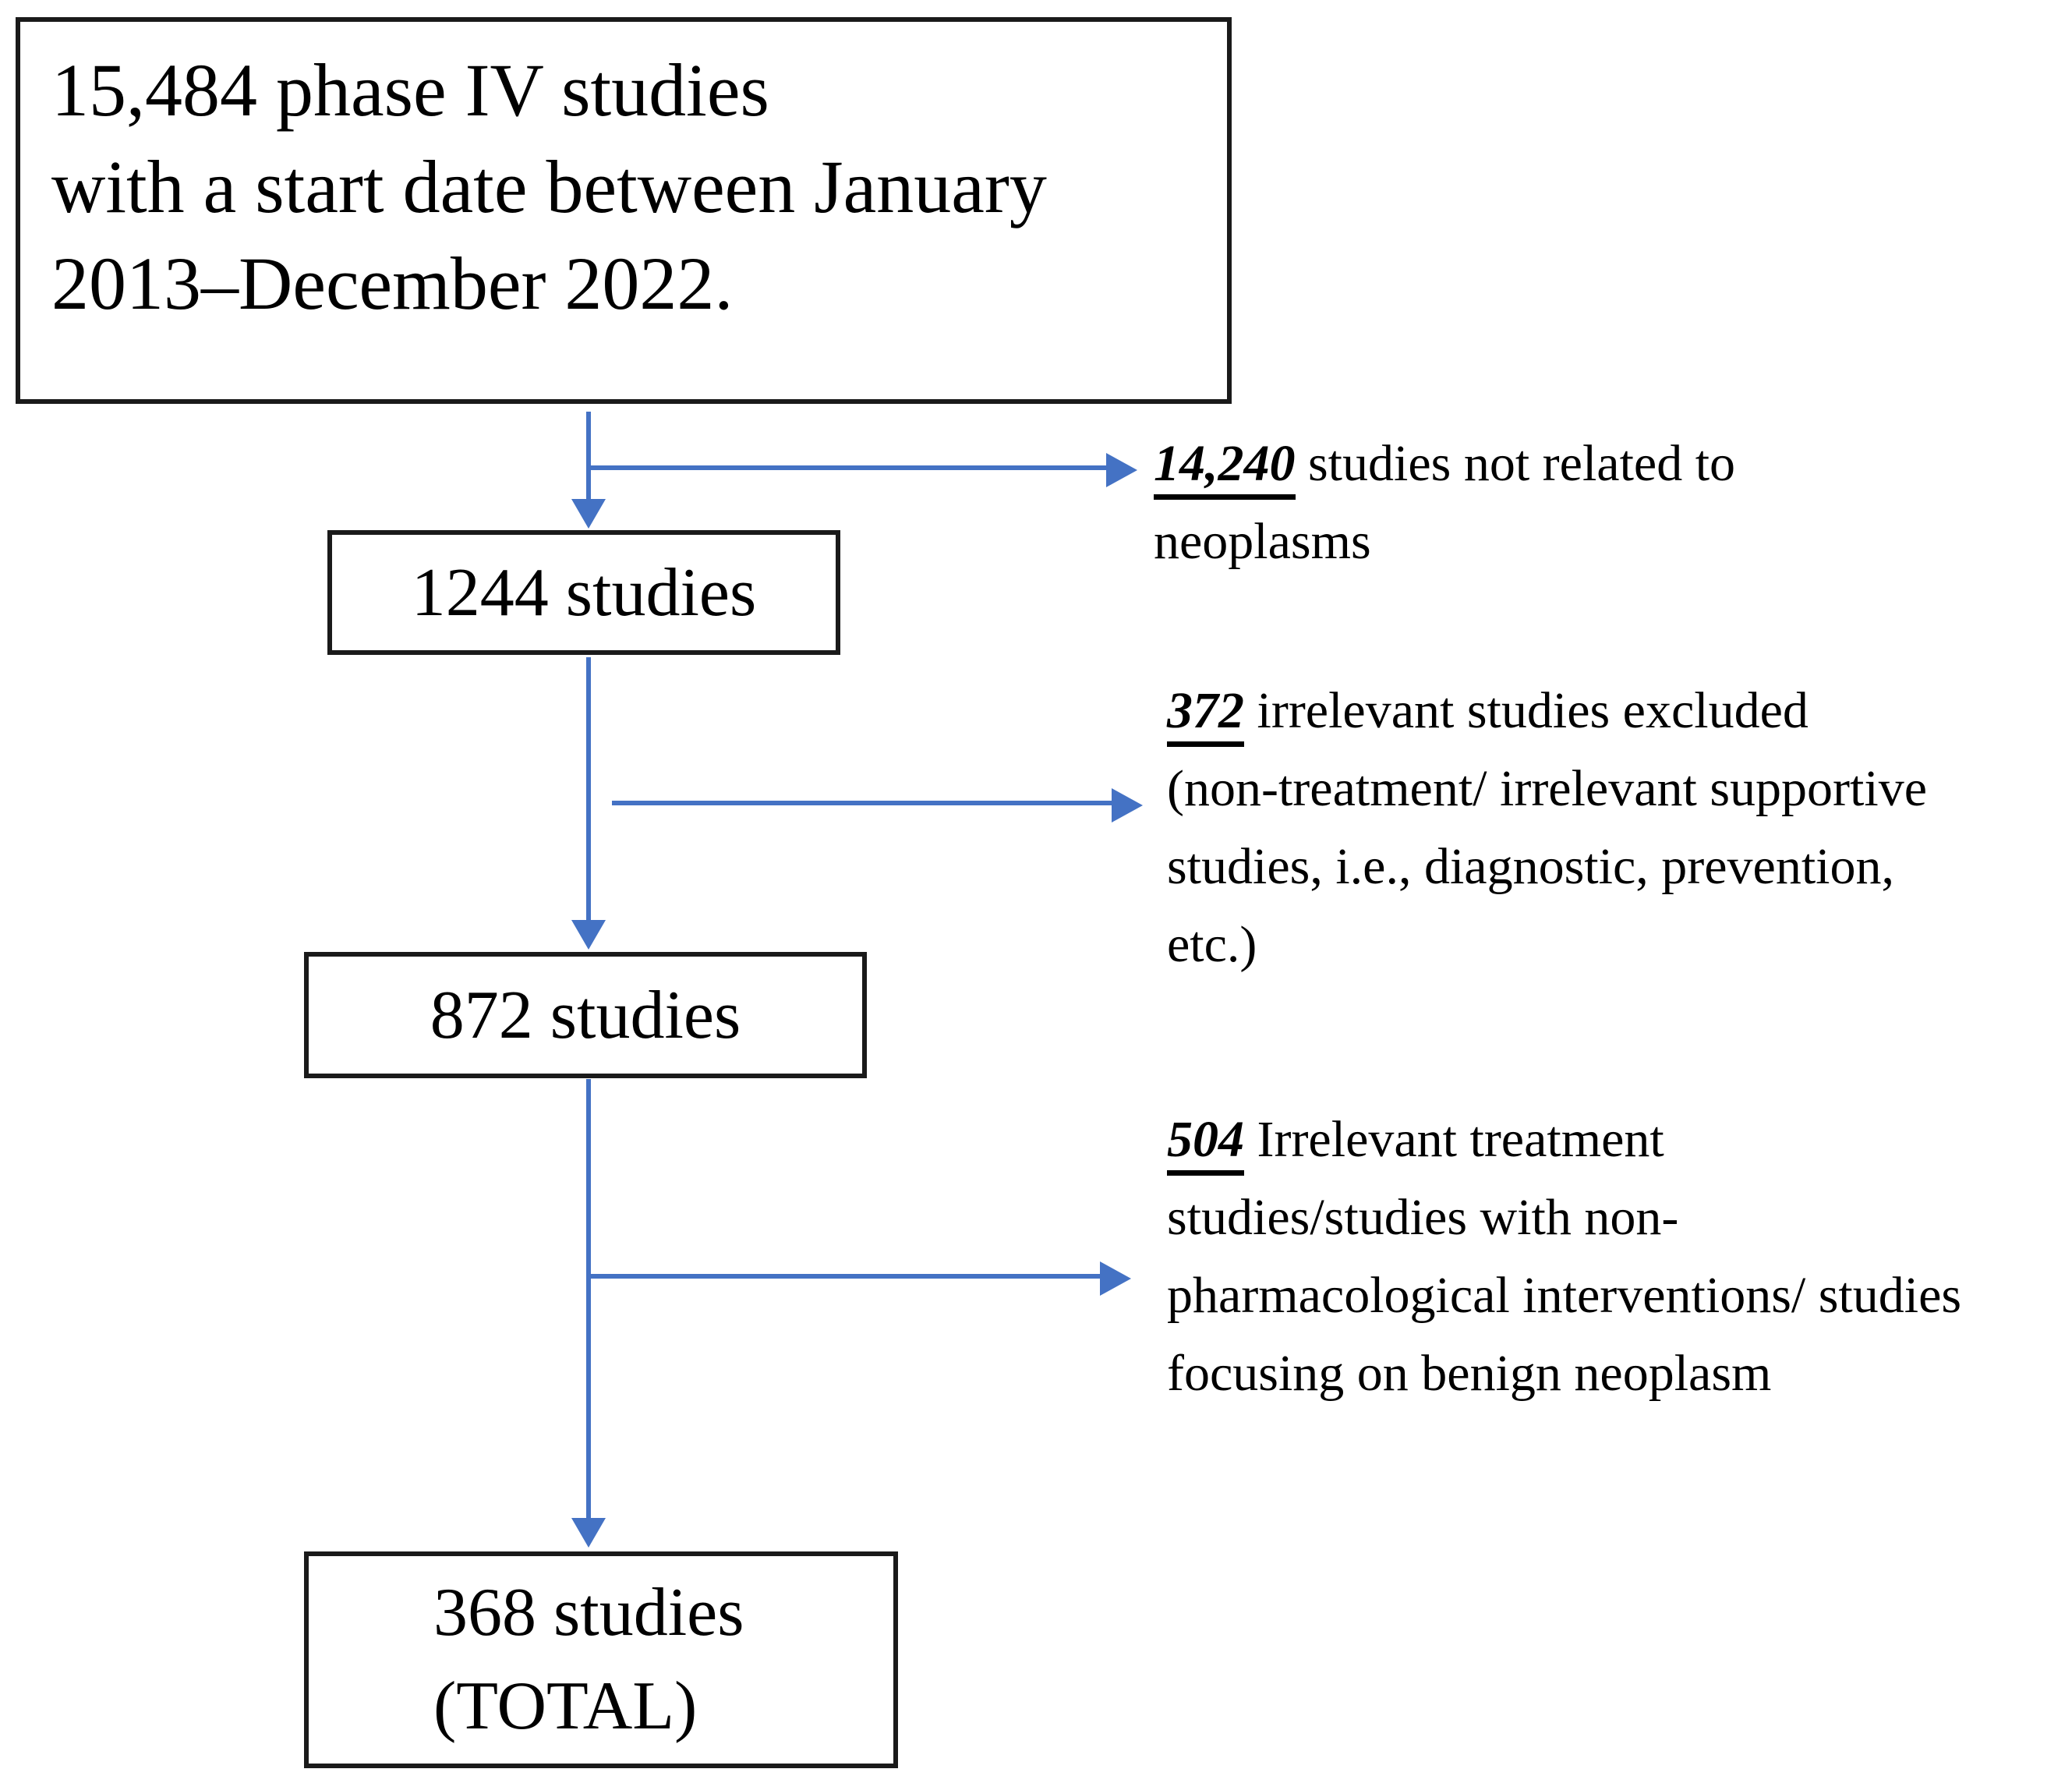 This screenshot has height=1776, width=2072. I want to click on exclusion-3-line-2: studies/studies with non-, so click(1423, 1217).